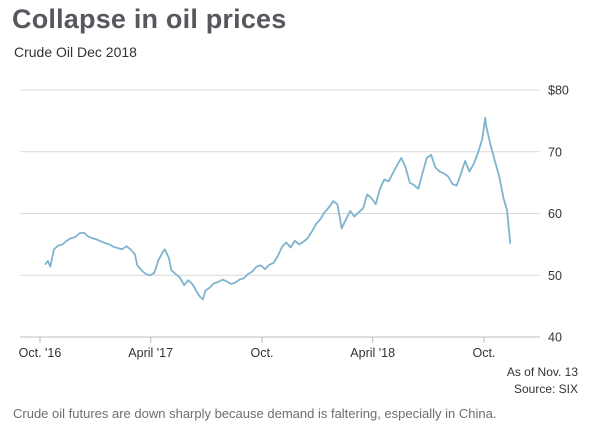  I want to click on x-tick-label: Oct. '16, so click(40, 353).